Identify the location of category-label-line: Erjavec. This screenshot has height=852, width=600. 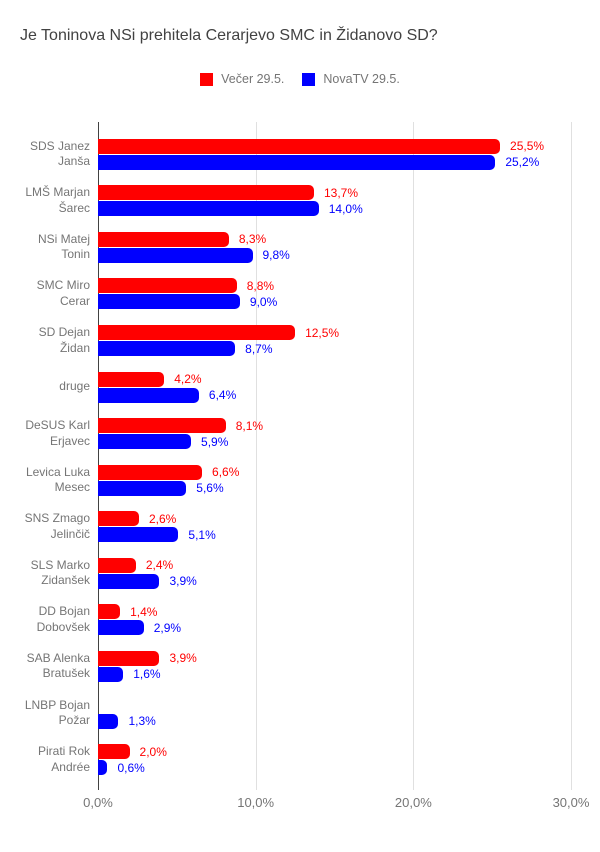
(69, 440).